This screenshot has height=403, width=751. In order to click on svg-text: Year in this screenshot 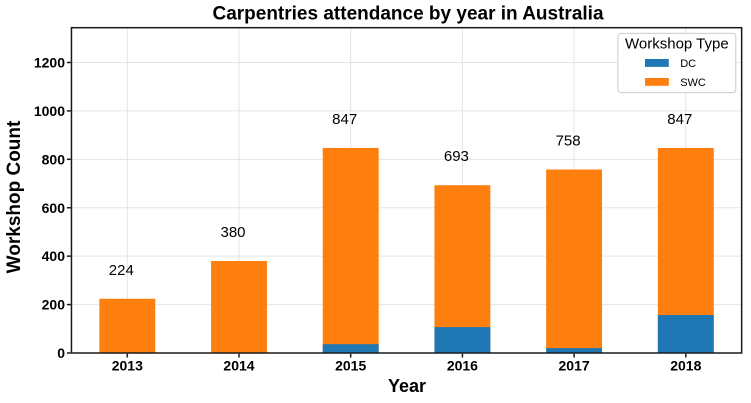, I will do `click(407, 386)`.